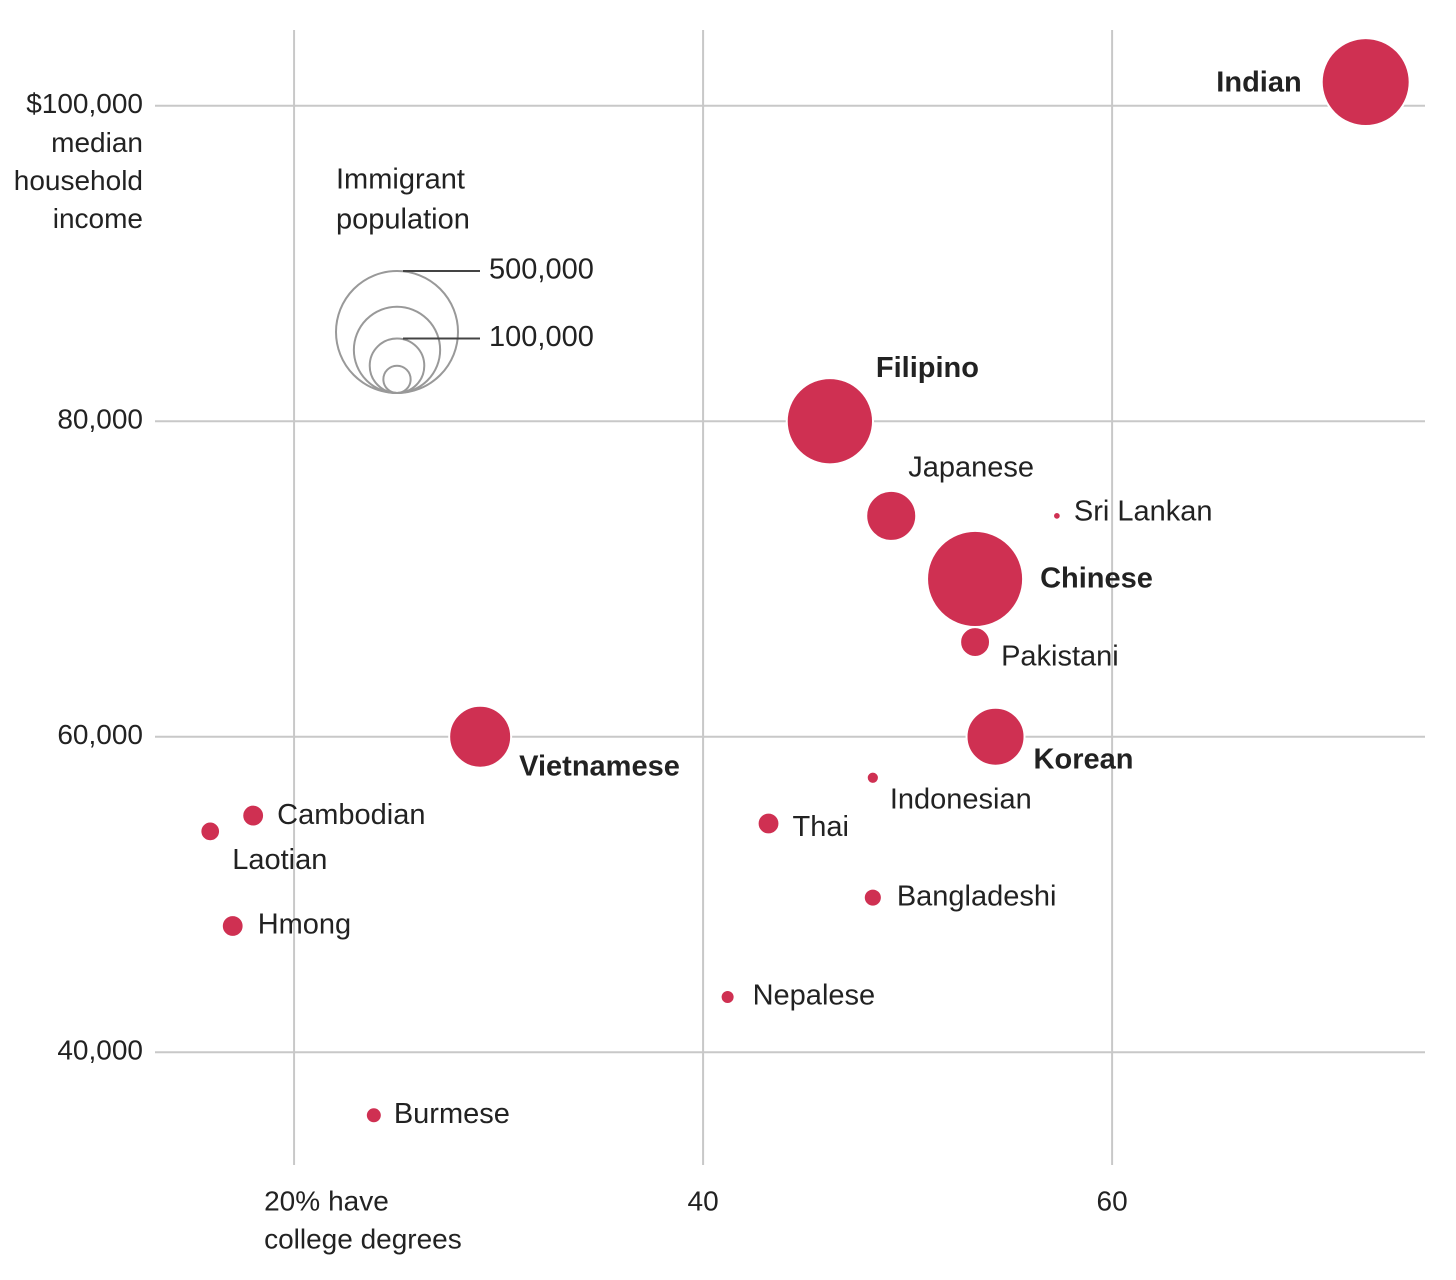 This screenshot has height=1280, width=1456. What do you see at coordinates (78, 180) in the screenshot?
I see `y-axis-label: household` at bounding box center [78, 180].